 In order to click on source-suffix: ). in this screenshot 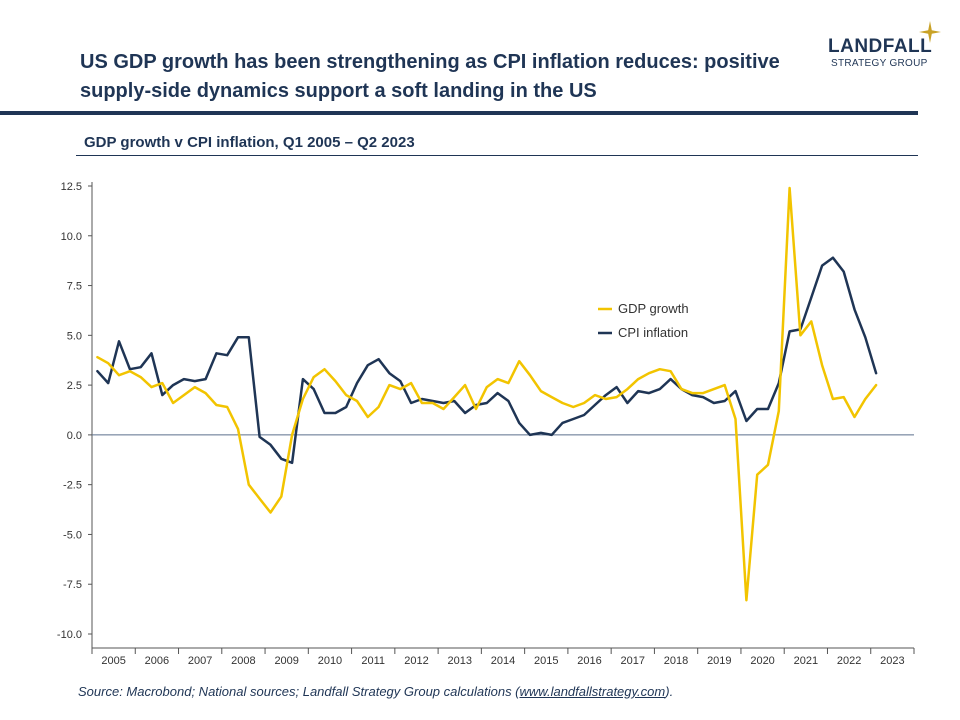, I will do `click(669, 691)`.